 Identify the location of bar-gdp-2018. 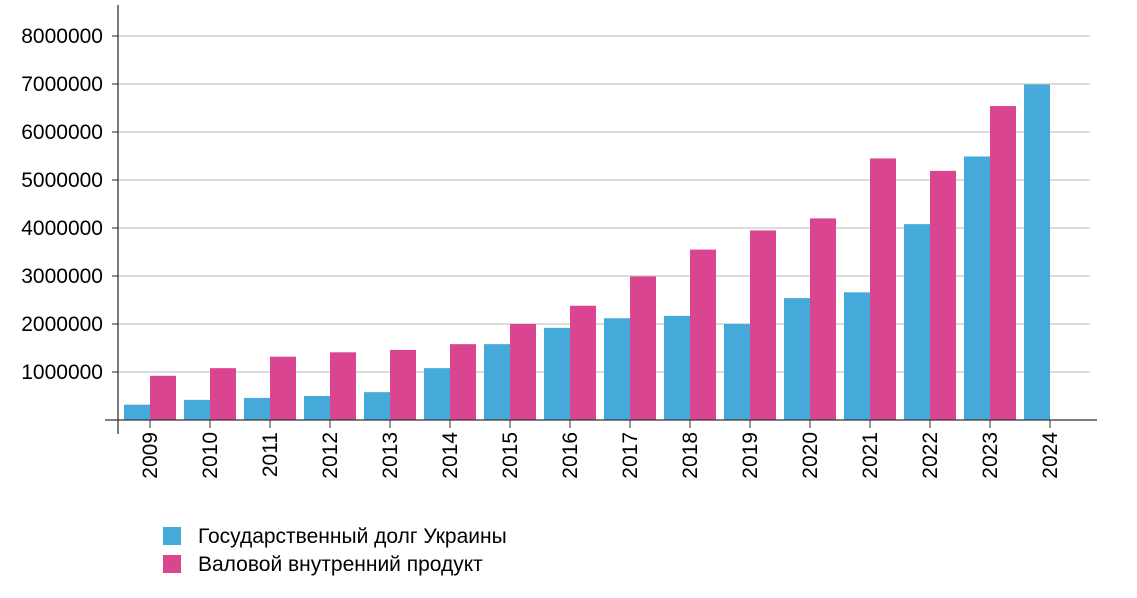
(703, 334).